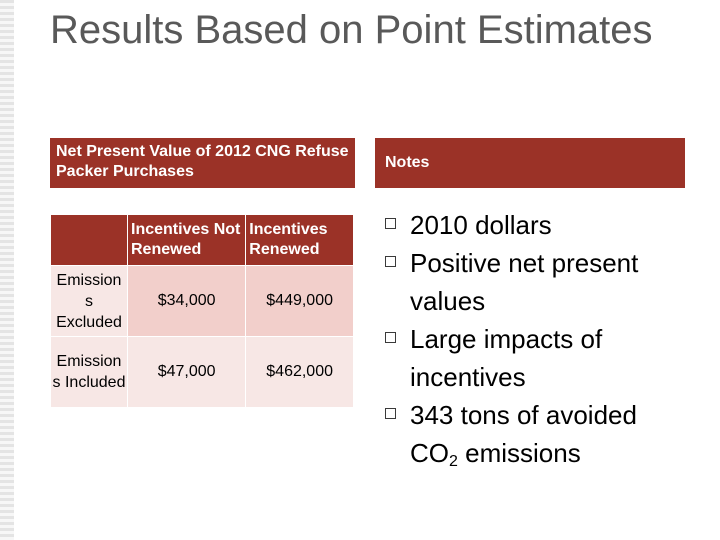 This screenshot has width=720, height=540. I want to click on table-row: Emission s Excluded $34,000 $449,000, so click(202, 301).